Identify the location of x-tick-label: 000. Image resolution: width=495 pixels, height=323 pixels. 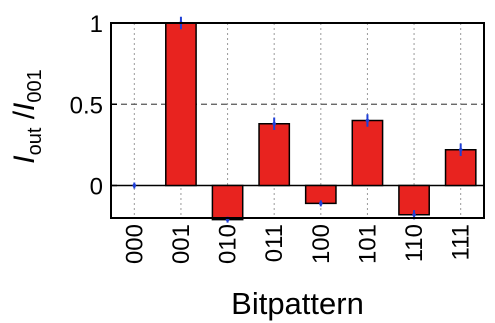
(134, 244).